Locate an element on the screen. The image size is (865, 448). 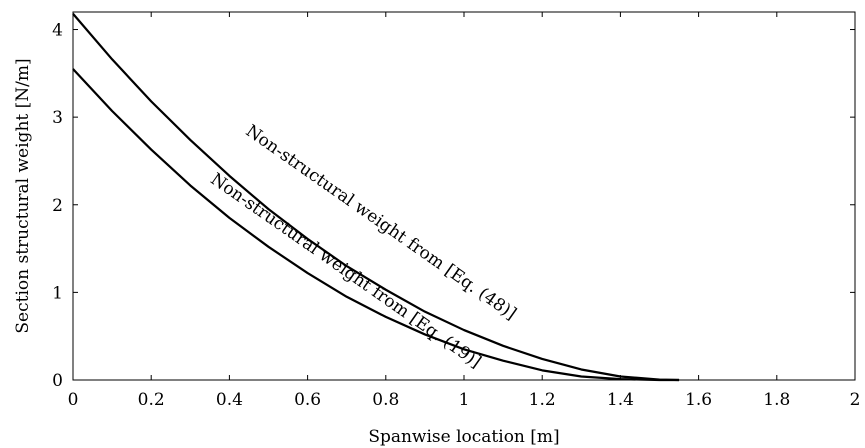
x-tick-label: 1.6 is located at coordinates (698, 400).